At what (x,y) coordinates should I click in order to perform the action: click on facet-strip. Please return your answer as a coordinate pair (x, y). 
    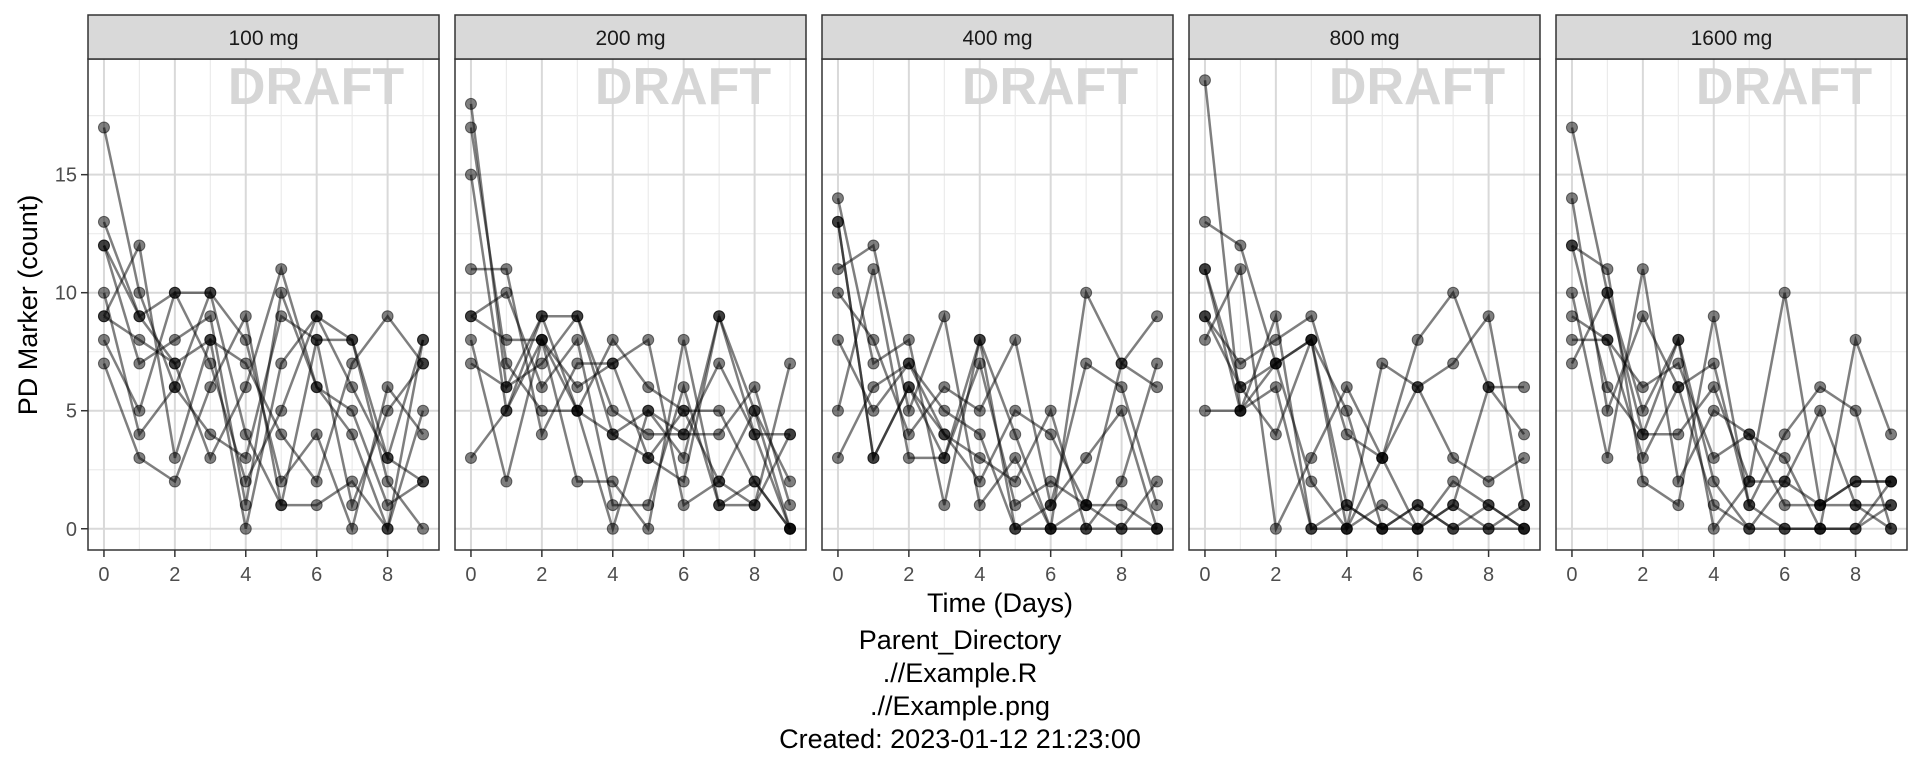
    Looking at the image, I should click on (1364, 37).